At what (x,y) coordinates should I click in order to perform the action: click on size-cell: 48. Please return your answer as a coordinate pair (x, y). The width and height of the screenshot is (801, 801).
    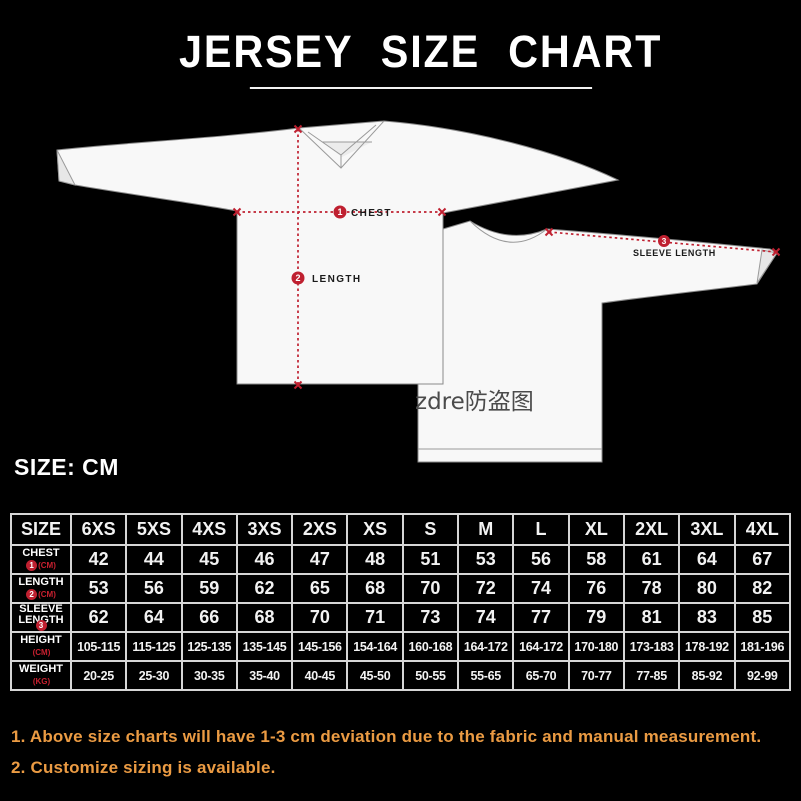
    Looking at the image, I should click on (375, 559).